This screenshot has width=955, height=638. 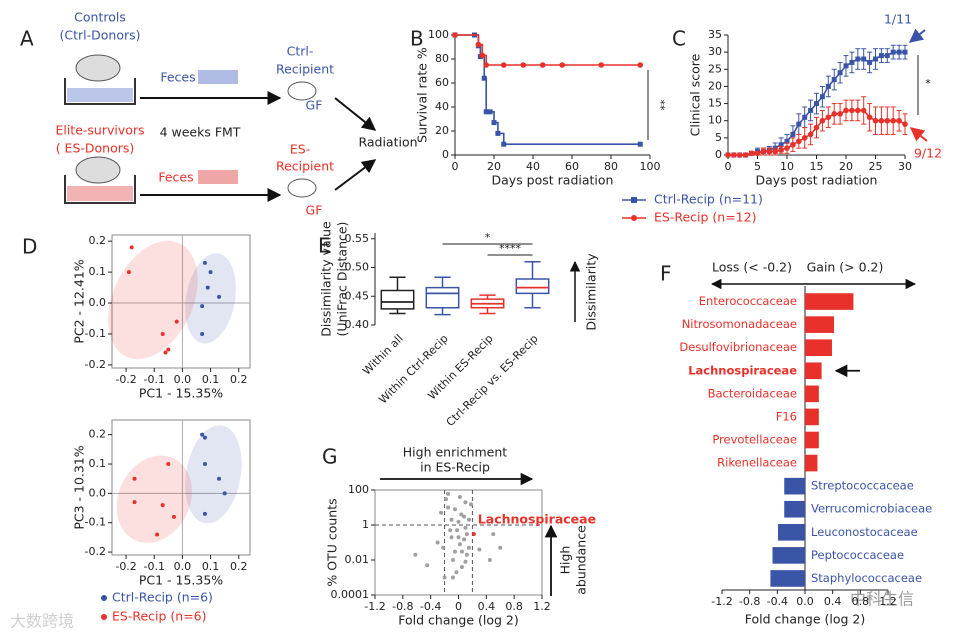 What do you see at coordinates (430, 606) in the screenshot?
I see `x-tick-label: -0.4` at bounding box center [430, 606].